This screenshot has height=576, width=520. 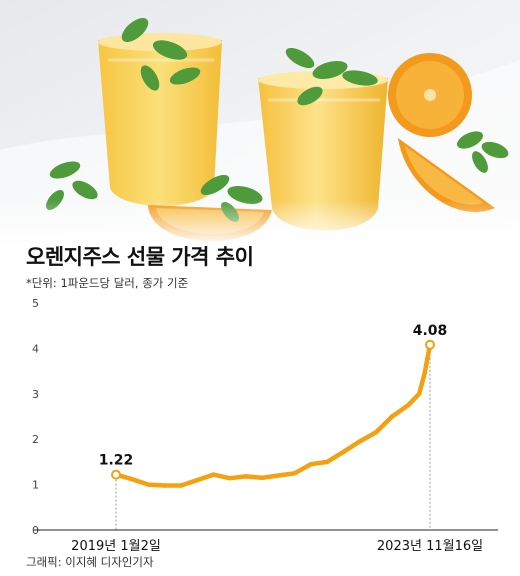 I want to click on x-axis: 2019년 1월2일 2023년 11월16일, so click(x=266, y=541).